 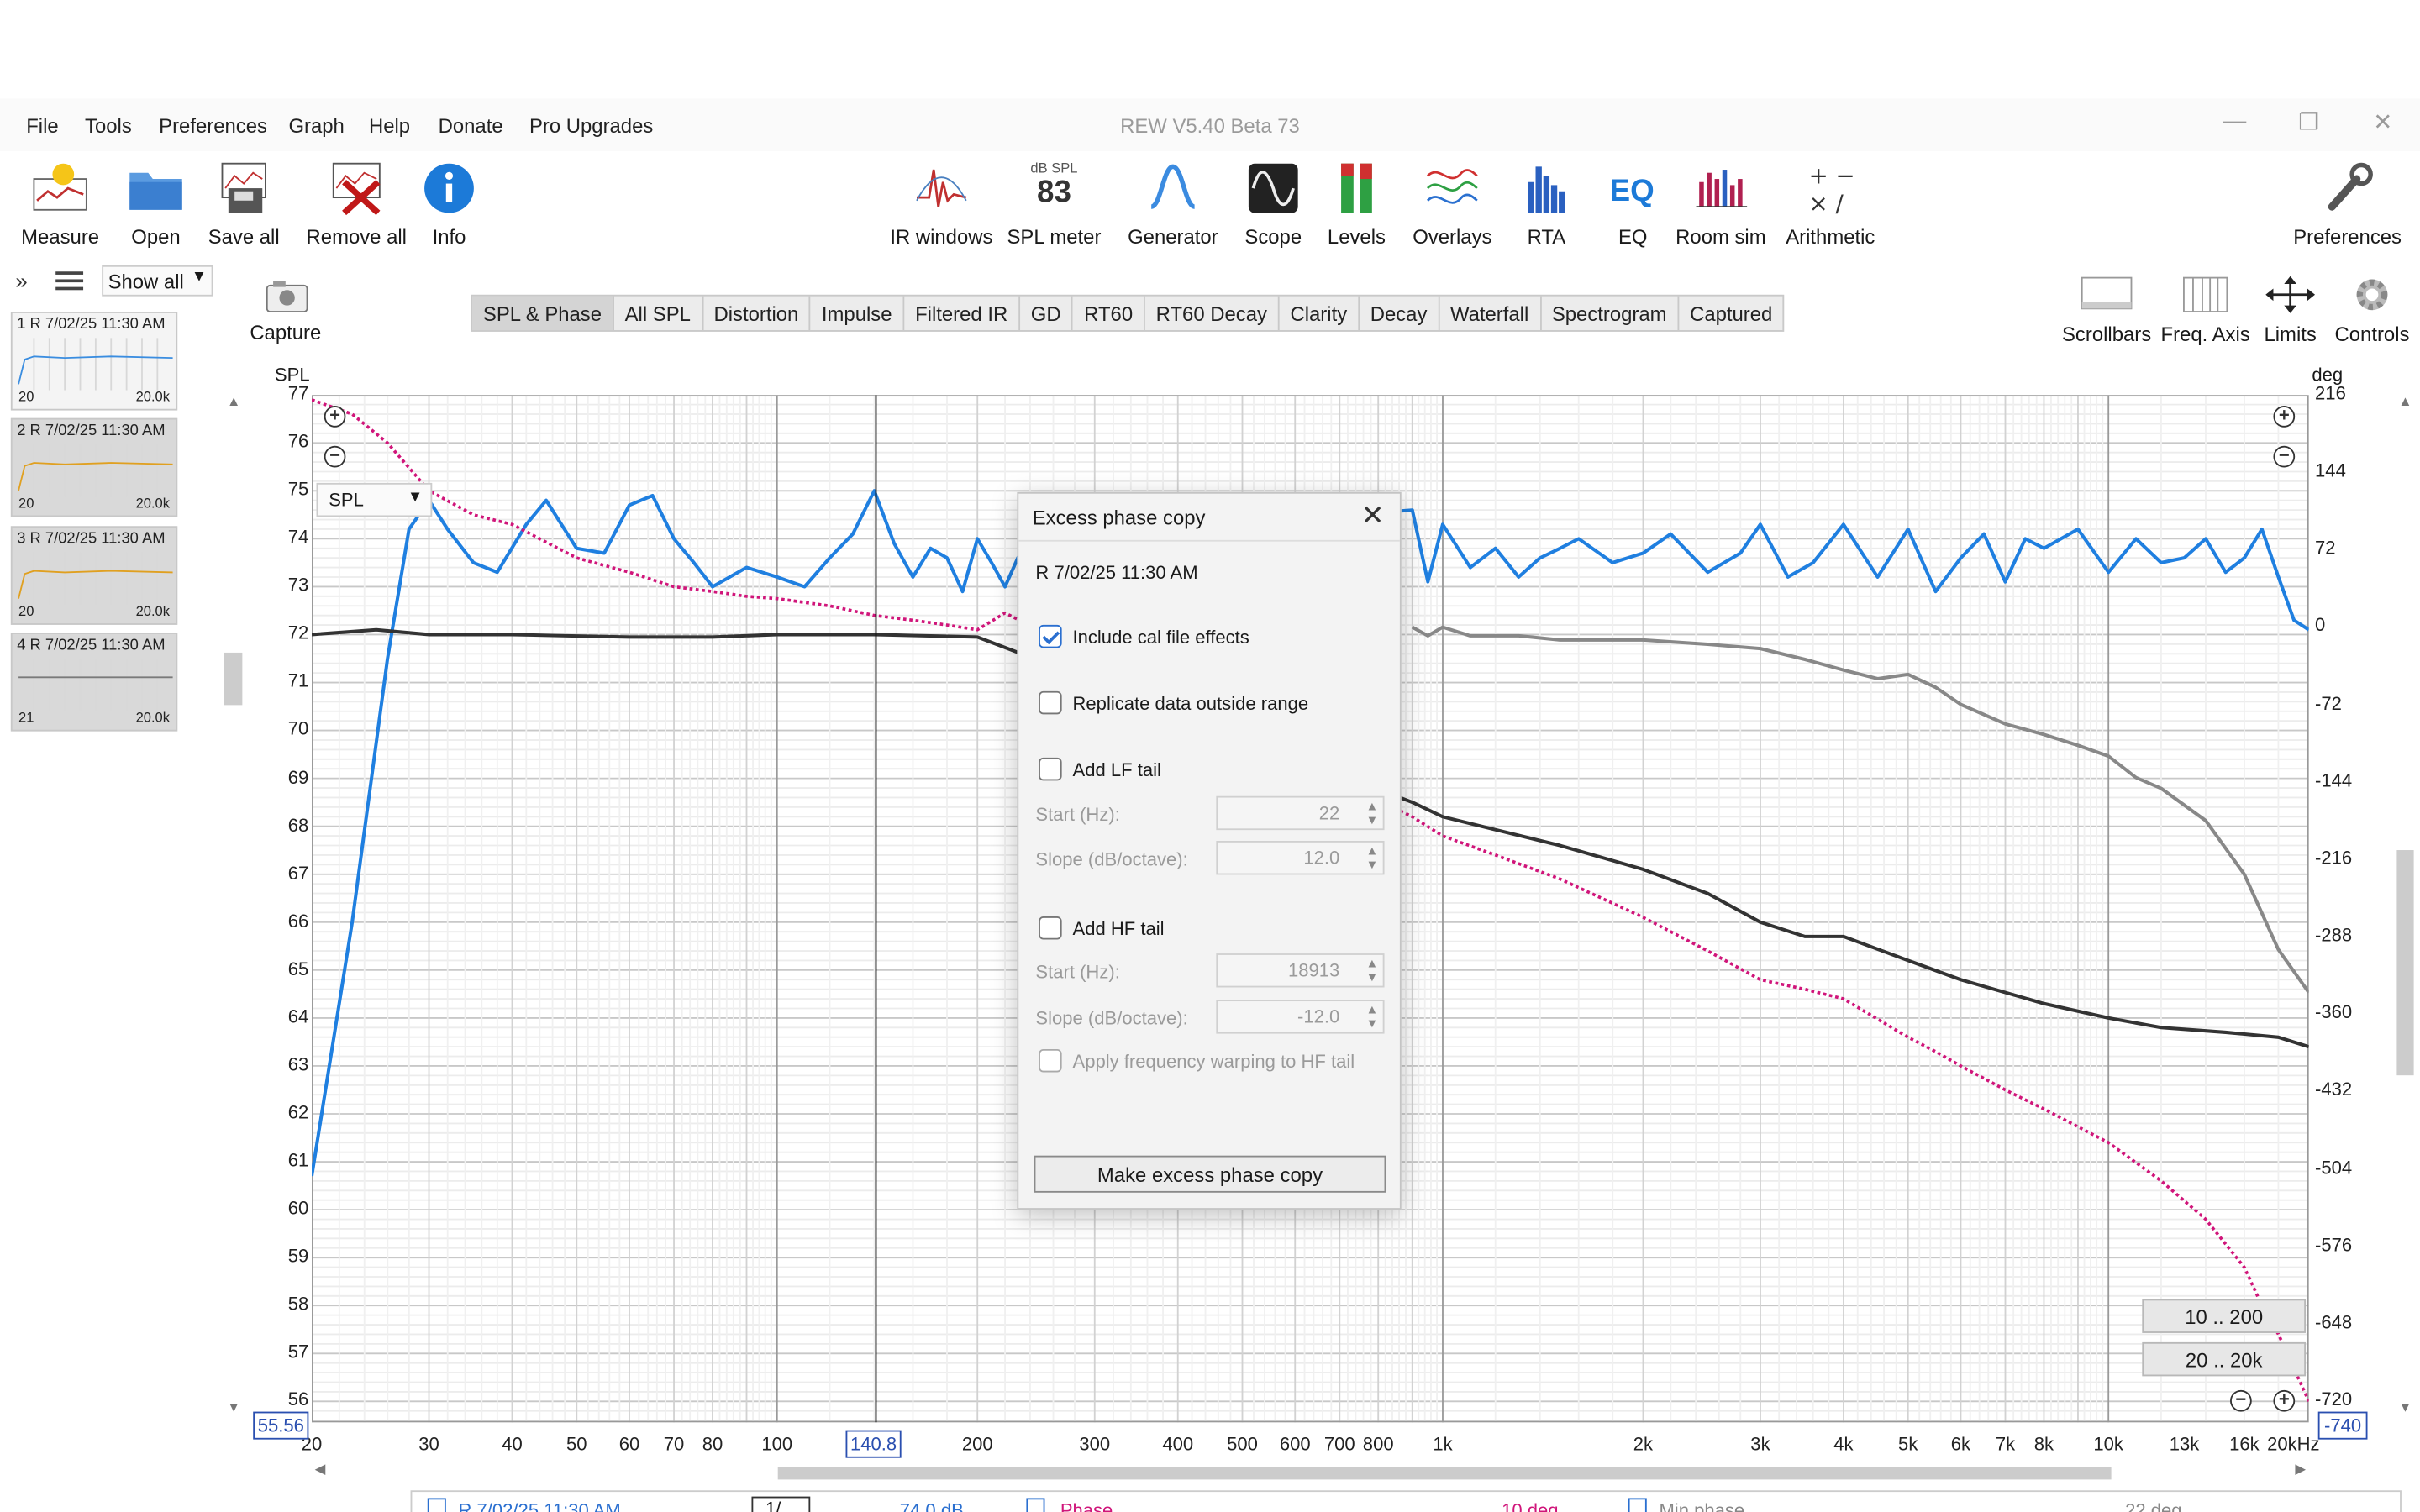 I want to click on y-tick-label: 69, so click(x=298, y=776).